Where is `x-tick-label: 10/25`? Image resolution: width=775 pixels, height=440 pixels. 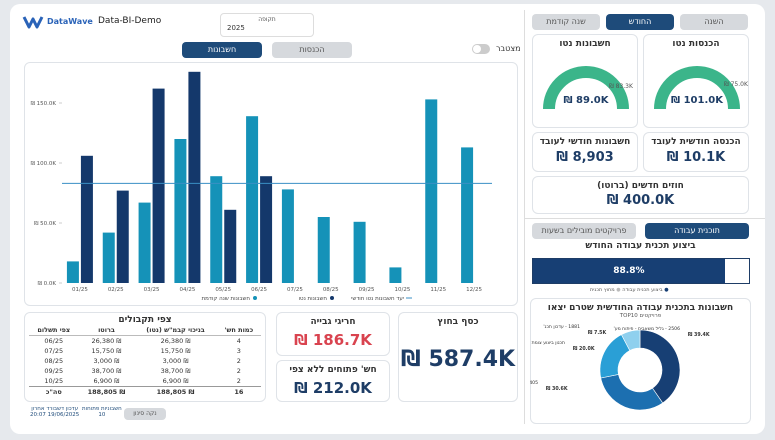 x-tick-label: 10/25 is located at coordinates (402, 290).